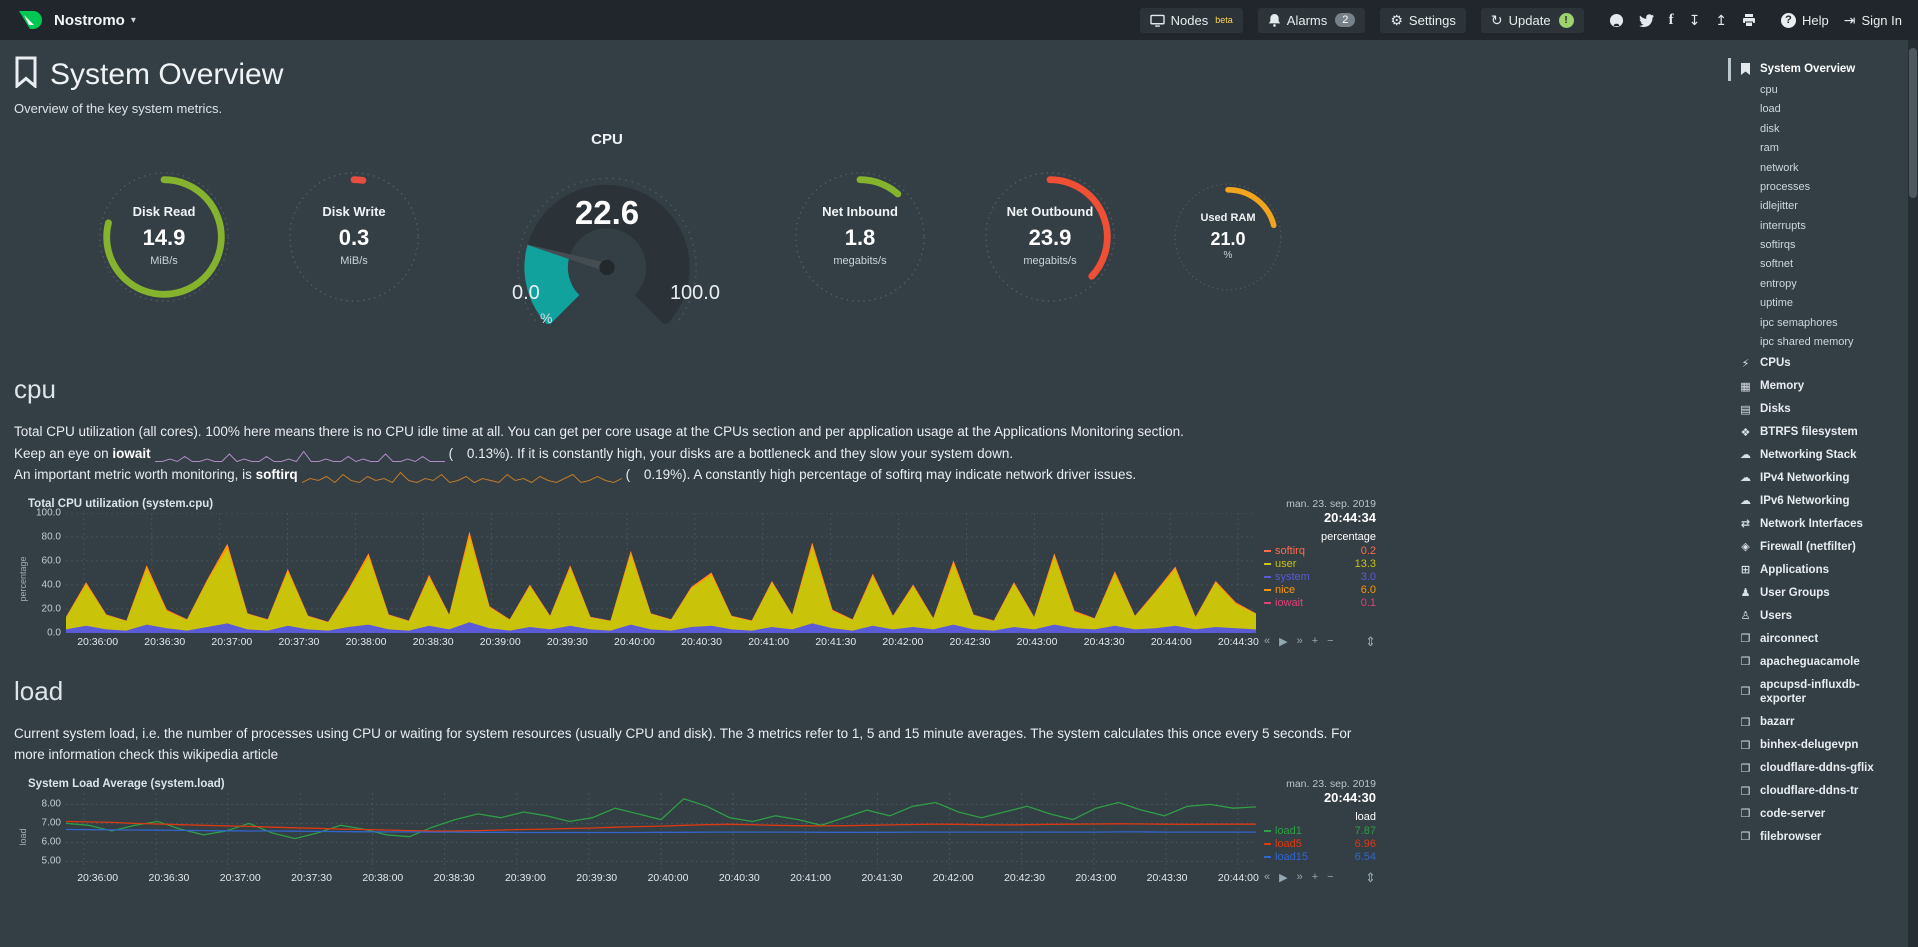 The image size is (1918, 947). What do you see at coordinates (39, 690) in the screenshot?
I see `load-section-heading: load` at bounding box center [39, 690].